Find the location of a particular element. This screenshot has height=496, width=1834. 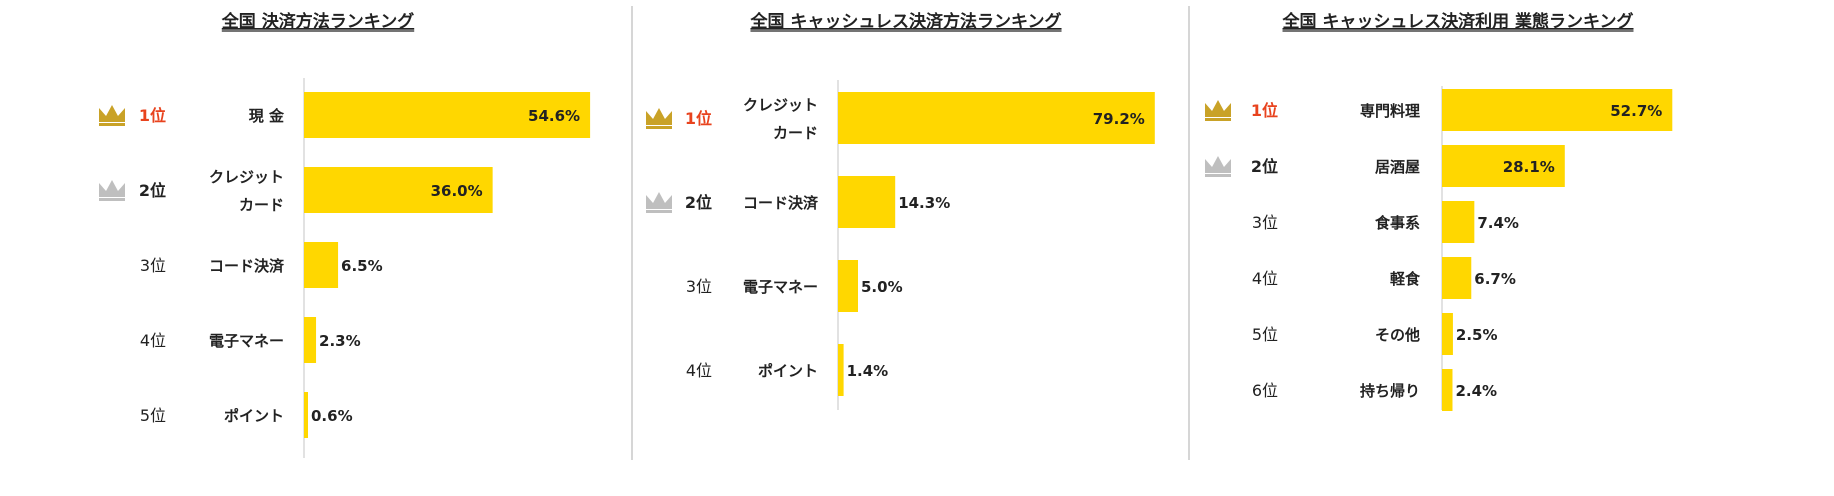

category-label: 現 金 is located at coordinates (267, 116).